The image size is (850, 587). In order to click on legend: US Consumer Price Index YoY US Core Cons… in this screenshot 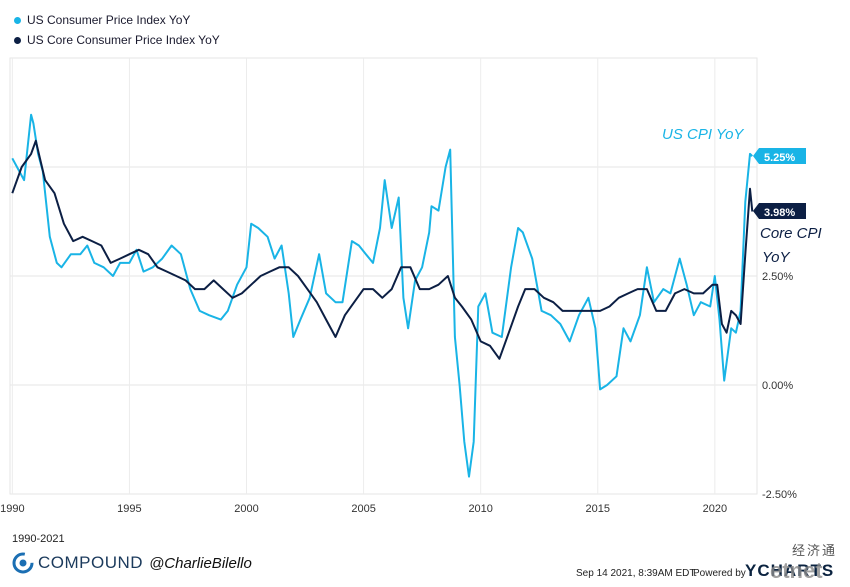, I will do `click(117, 30)`.